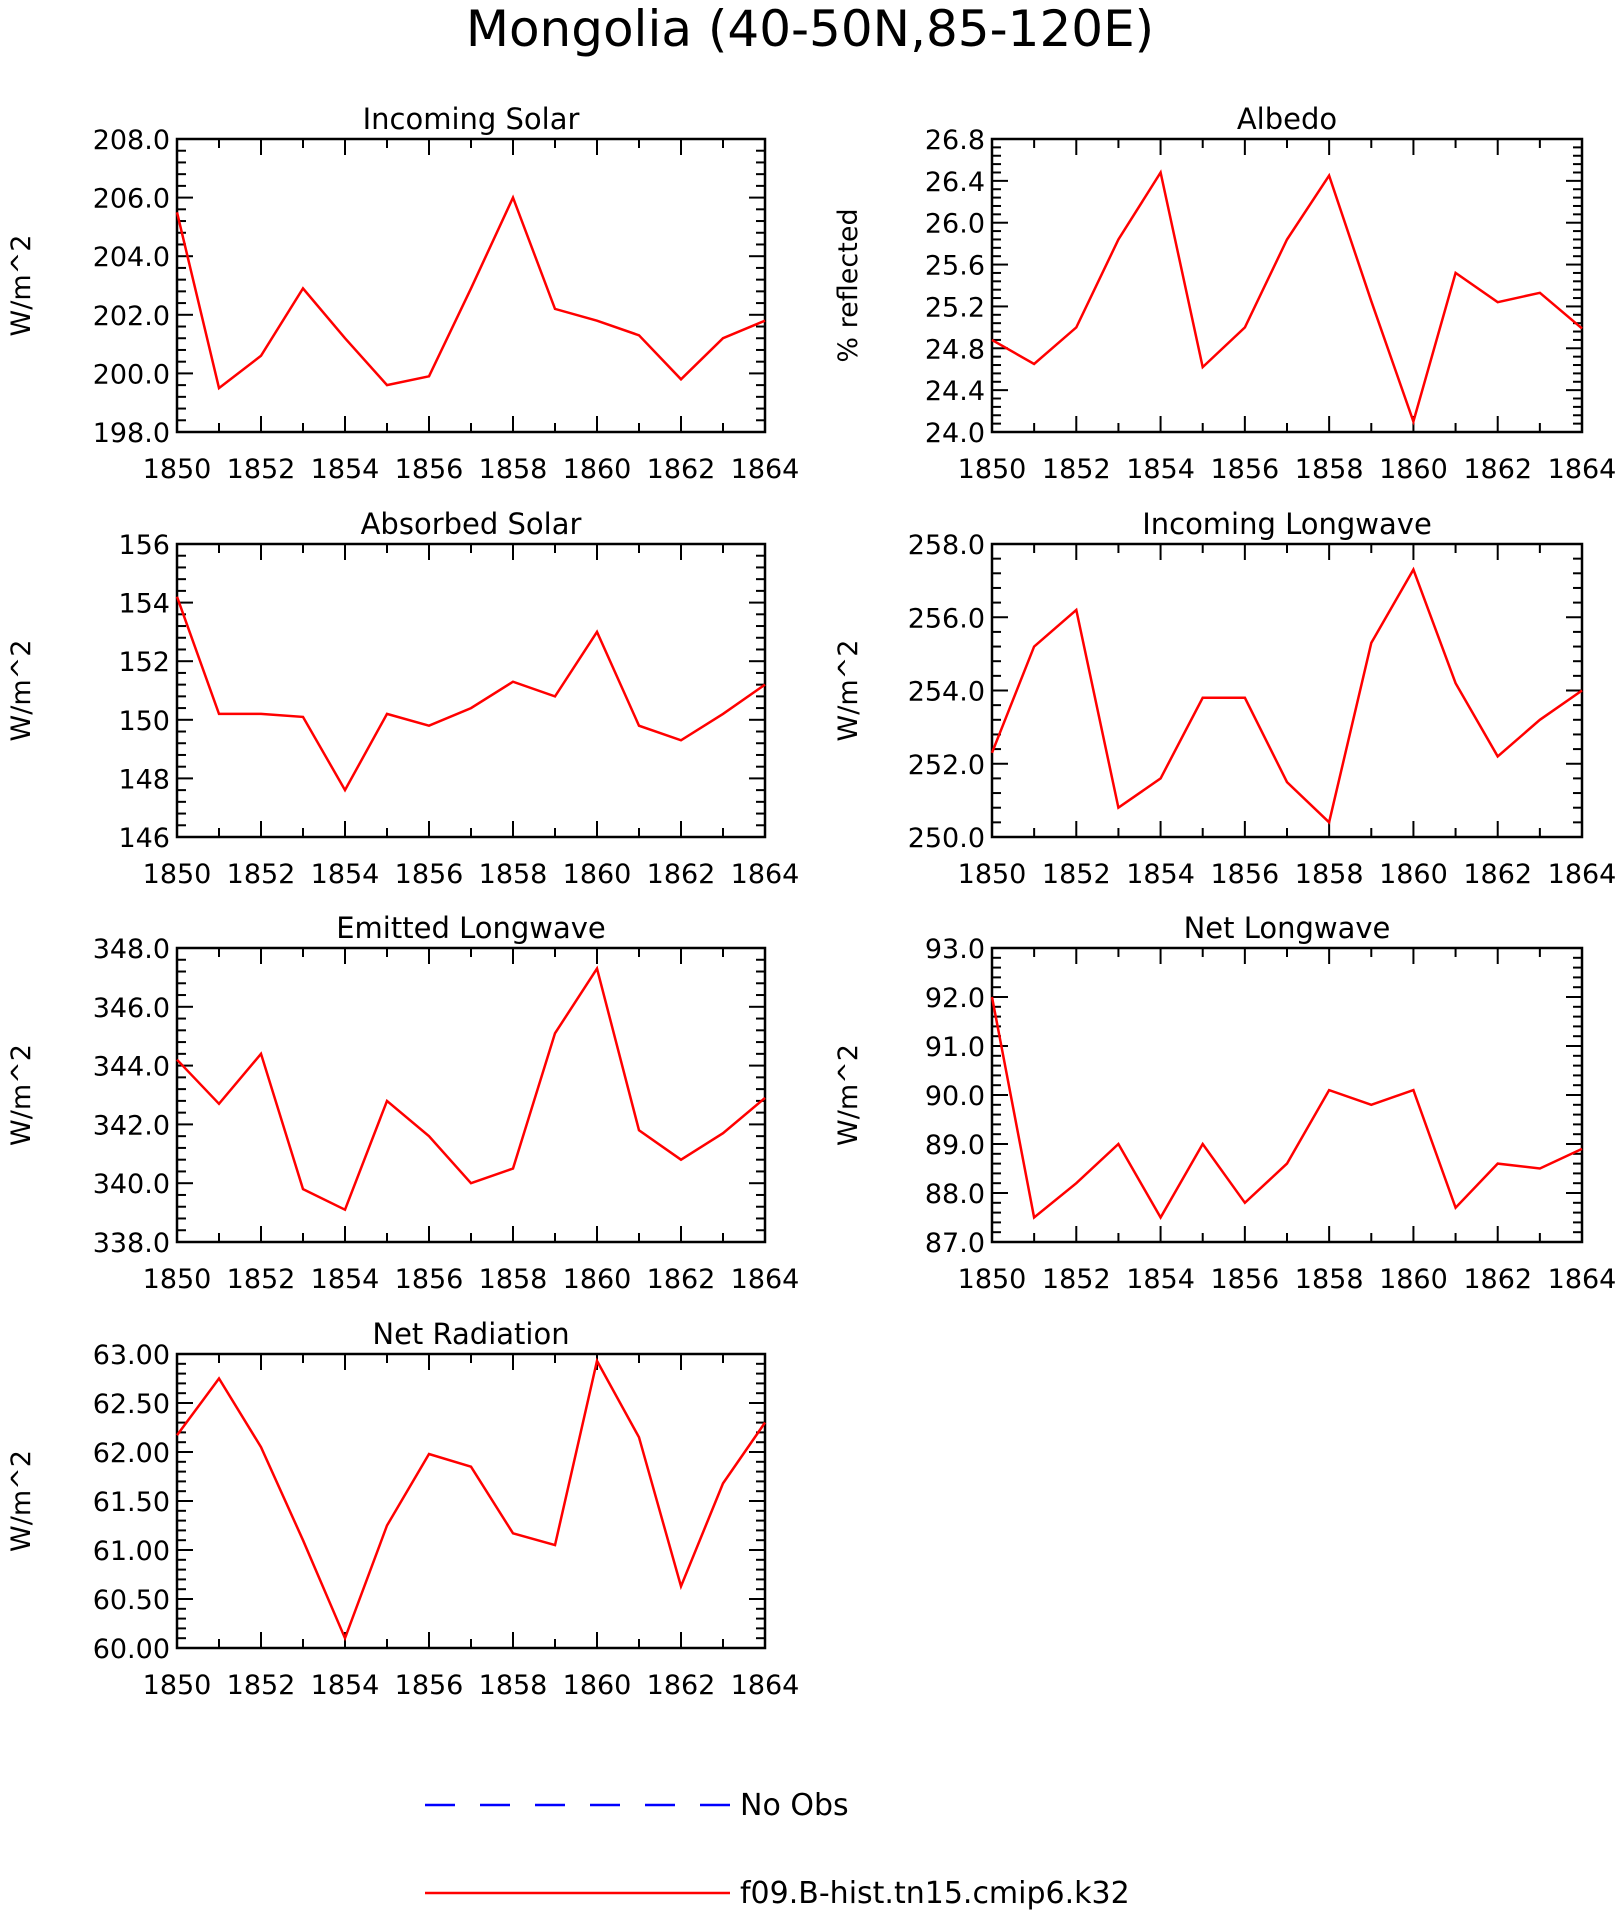  I want to click on panel-title: Incoming Longwave, so click(1287, 524).